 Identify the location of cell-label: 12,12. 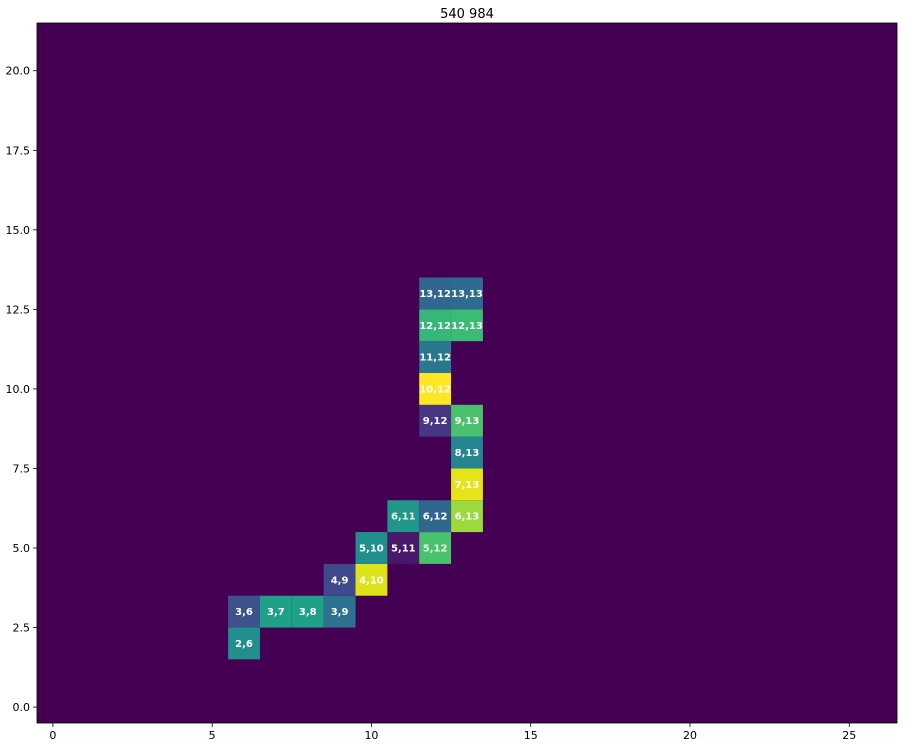
(435, 326).